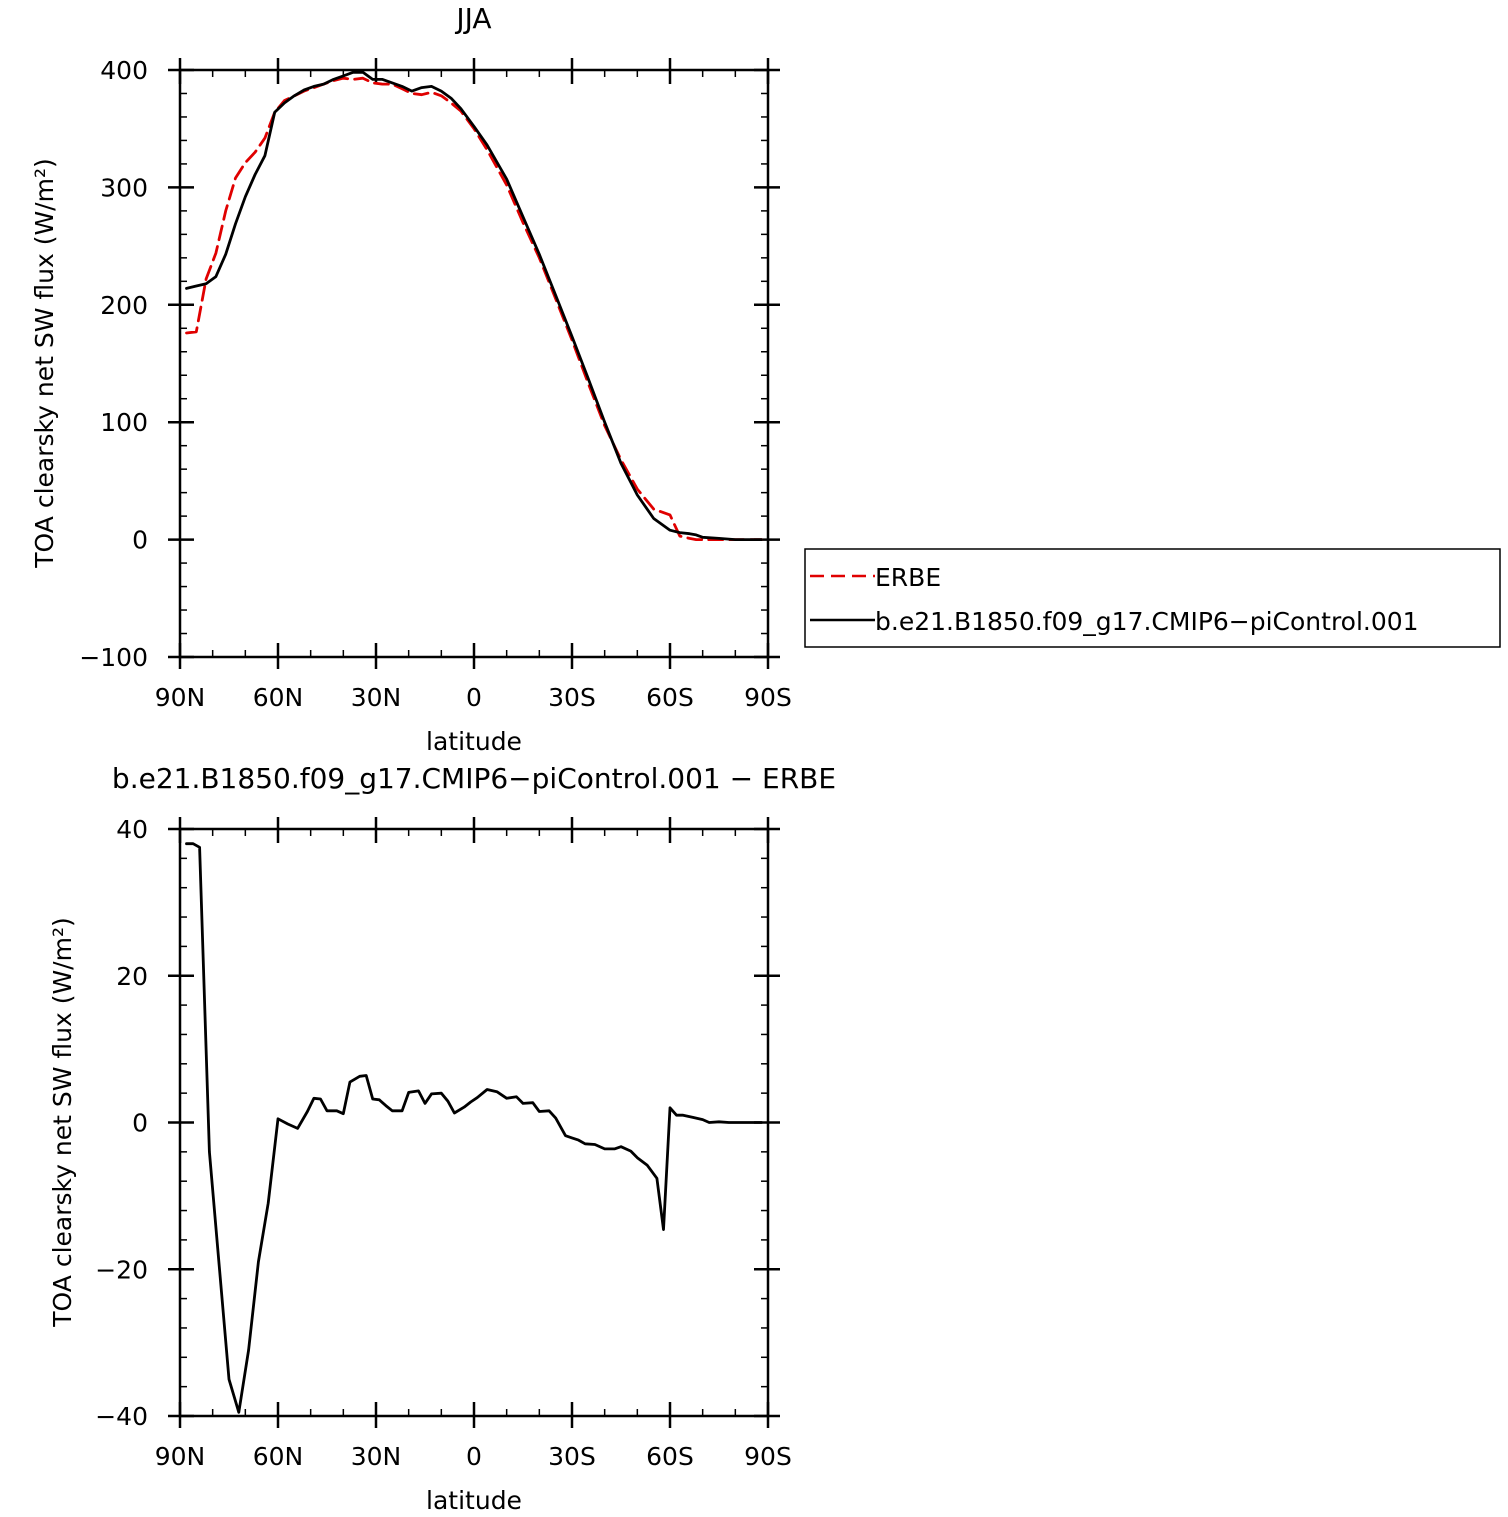 The image size is (1508, 1517). Describe the element at coordinates (474, 697) in the screenshot. I see `top-x-tick-label: 0` at that location.